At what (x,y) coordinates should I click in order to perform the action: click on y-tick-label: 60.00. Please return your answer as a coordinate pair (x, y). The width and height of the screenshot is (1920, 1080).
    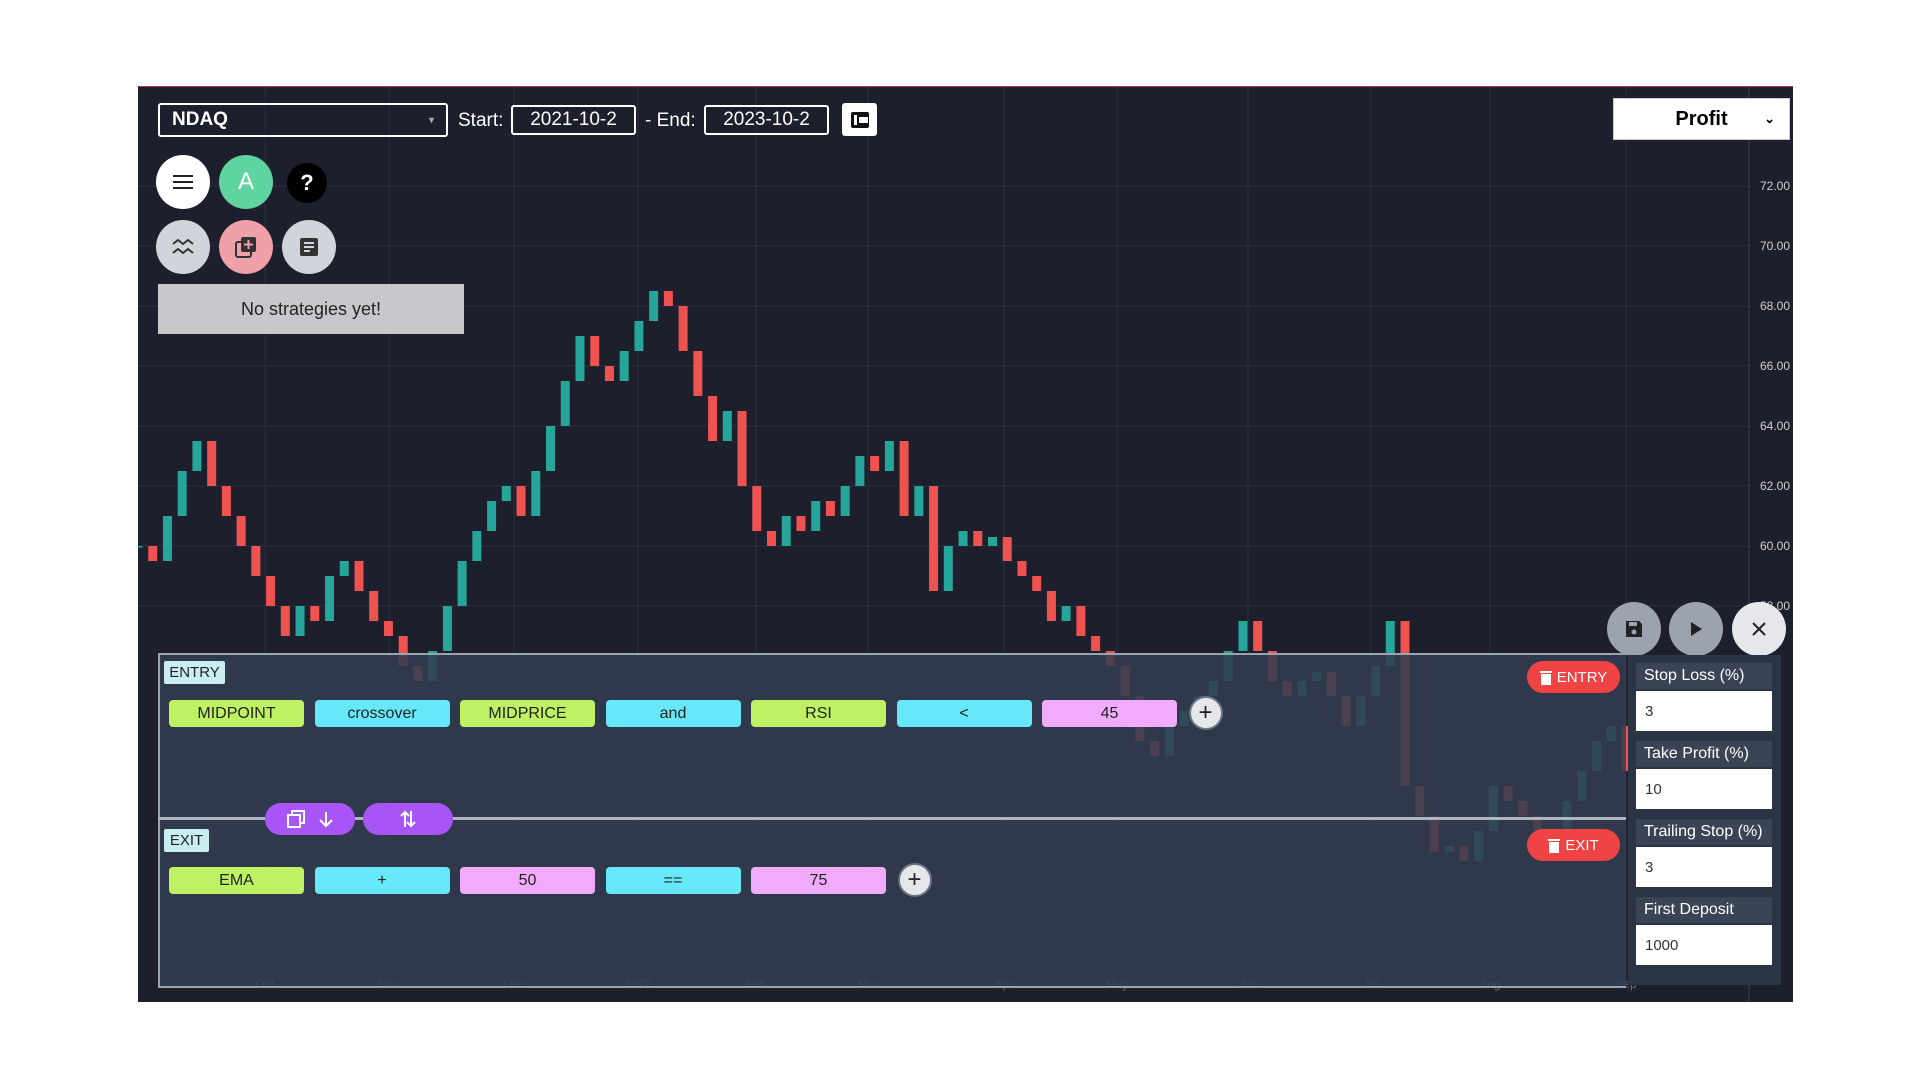
    Looking at the image, I should click on (1775, 546).